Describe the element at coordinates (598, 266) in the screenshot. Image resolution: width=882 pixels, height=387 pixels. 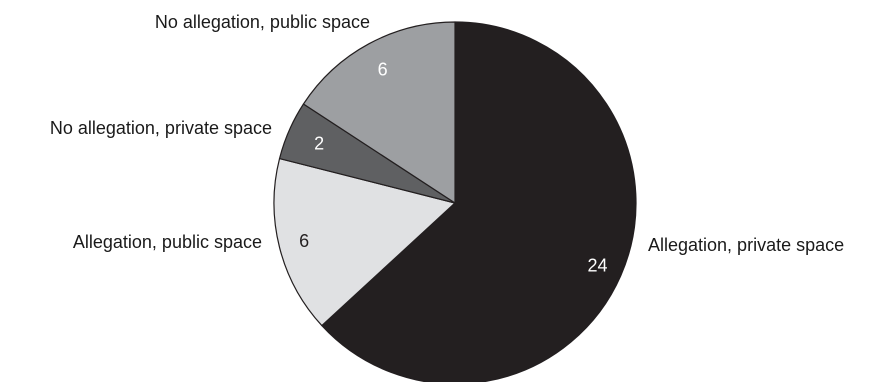
I see `slice-value-label: 24` at that location.